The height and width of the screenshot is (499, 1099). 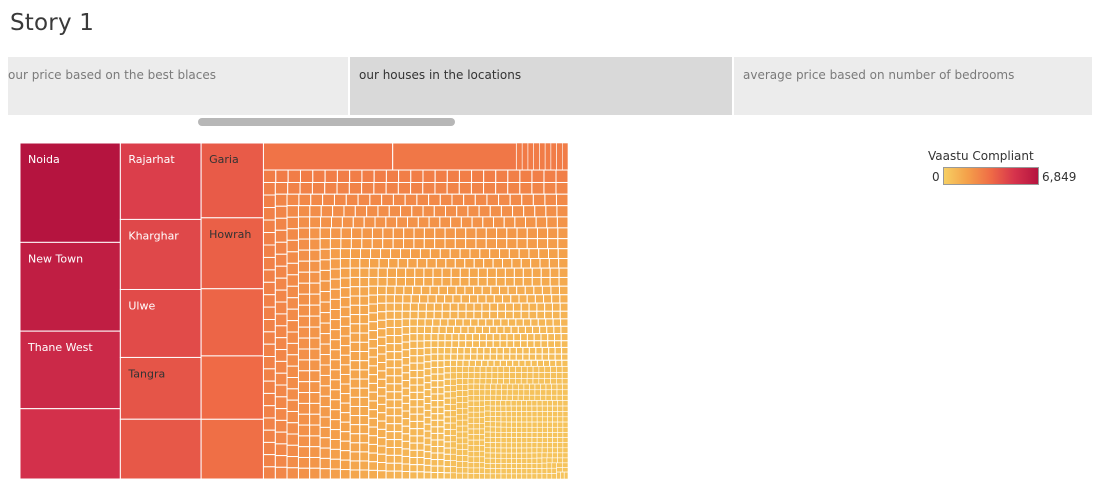 I want to click on treemap-cell: Noida, so click(x=70, y=193).